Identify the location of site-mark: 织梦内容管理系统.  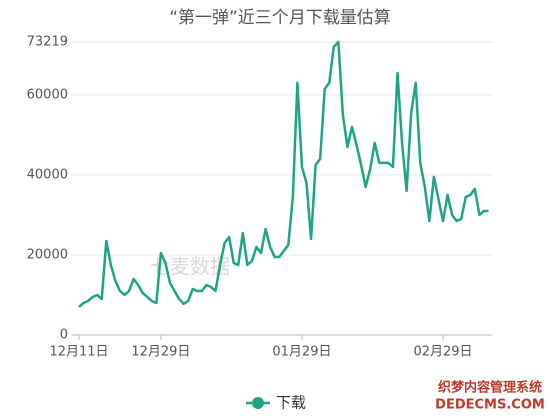
(490, 388).